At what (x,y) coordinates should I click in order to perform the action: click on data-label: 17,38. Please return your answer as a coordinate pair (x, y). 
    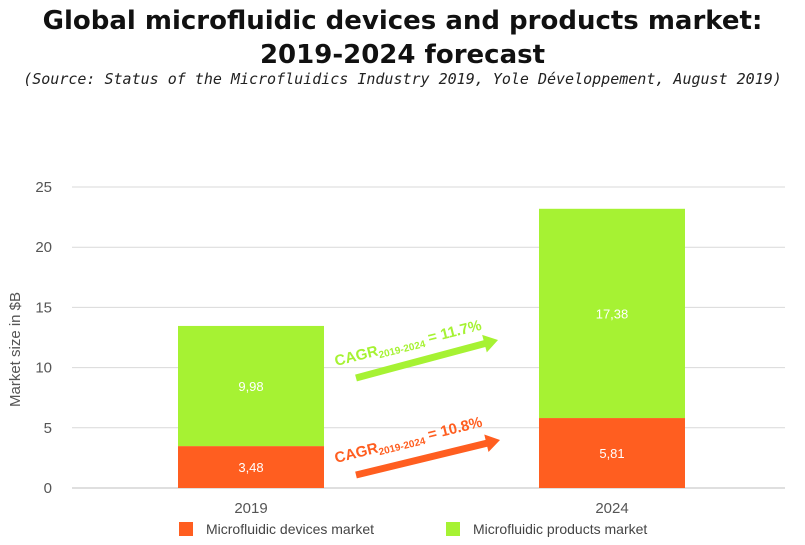
    Looking at the image, I should click on (612, 313).